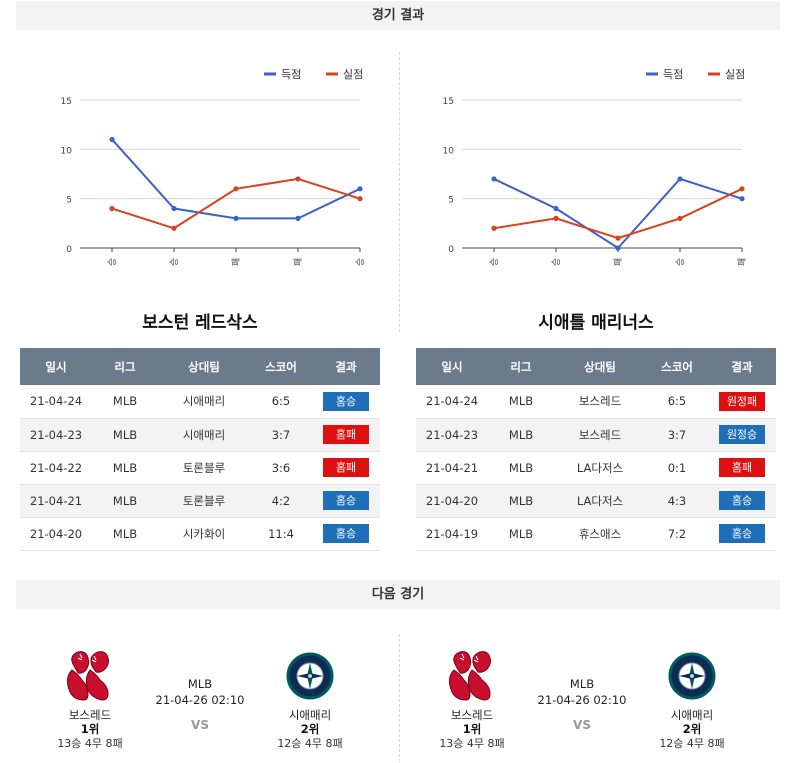 This screenshot has height=763, width=787. I want to click on col-league: 리그, so click(521, 366).